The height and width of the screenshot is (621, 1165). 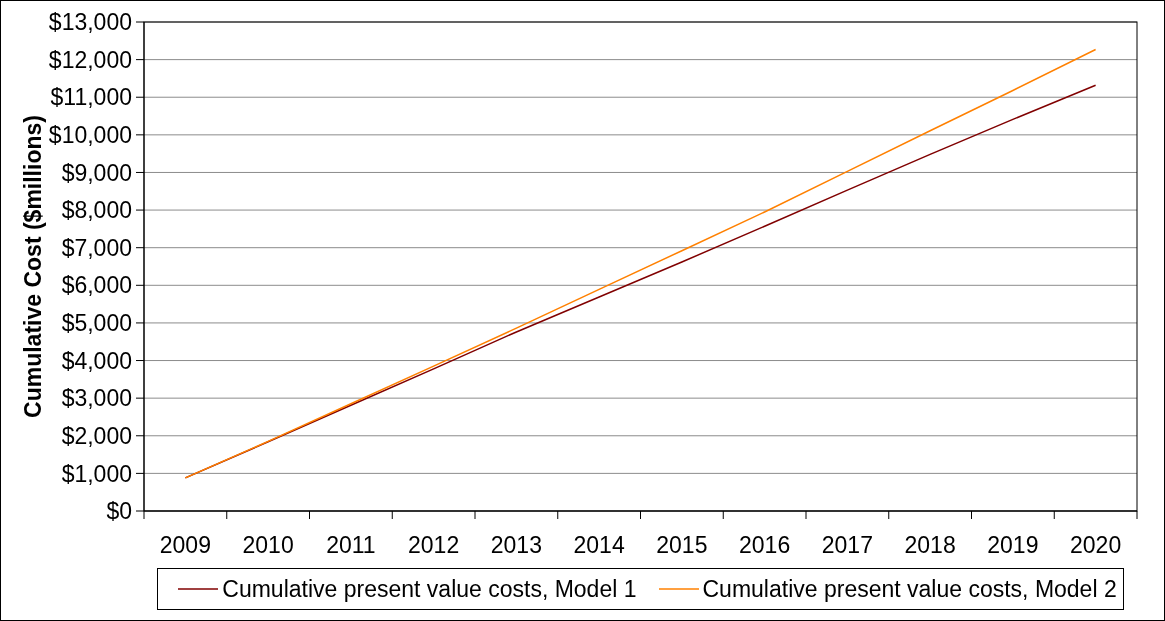 I want to click on legend-label: Cumulative present value costs, Model 2, so click(x=909, y=589).